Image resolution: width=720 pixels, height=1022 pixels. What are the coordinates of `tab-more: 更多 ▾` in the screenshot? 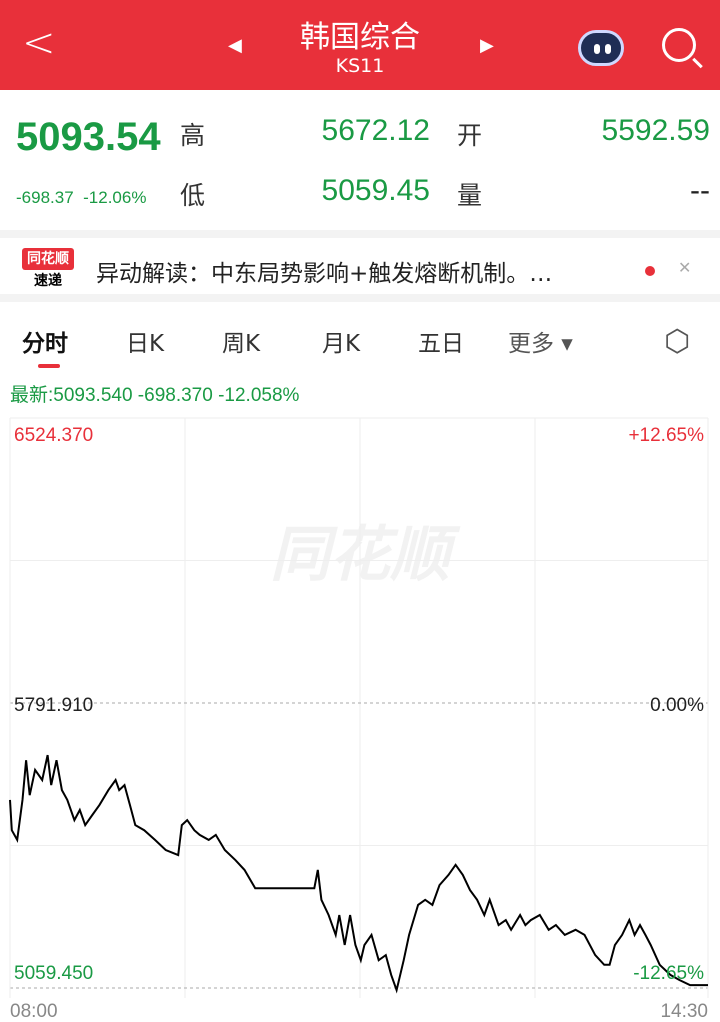 It's located at (540, 344).